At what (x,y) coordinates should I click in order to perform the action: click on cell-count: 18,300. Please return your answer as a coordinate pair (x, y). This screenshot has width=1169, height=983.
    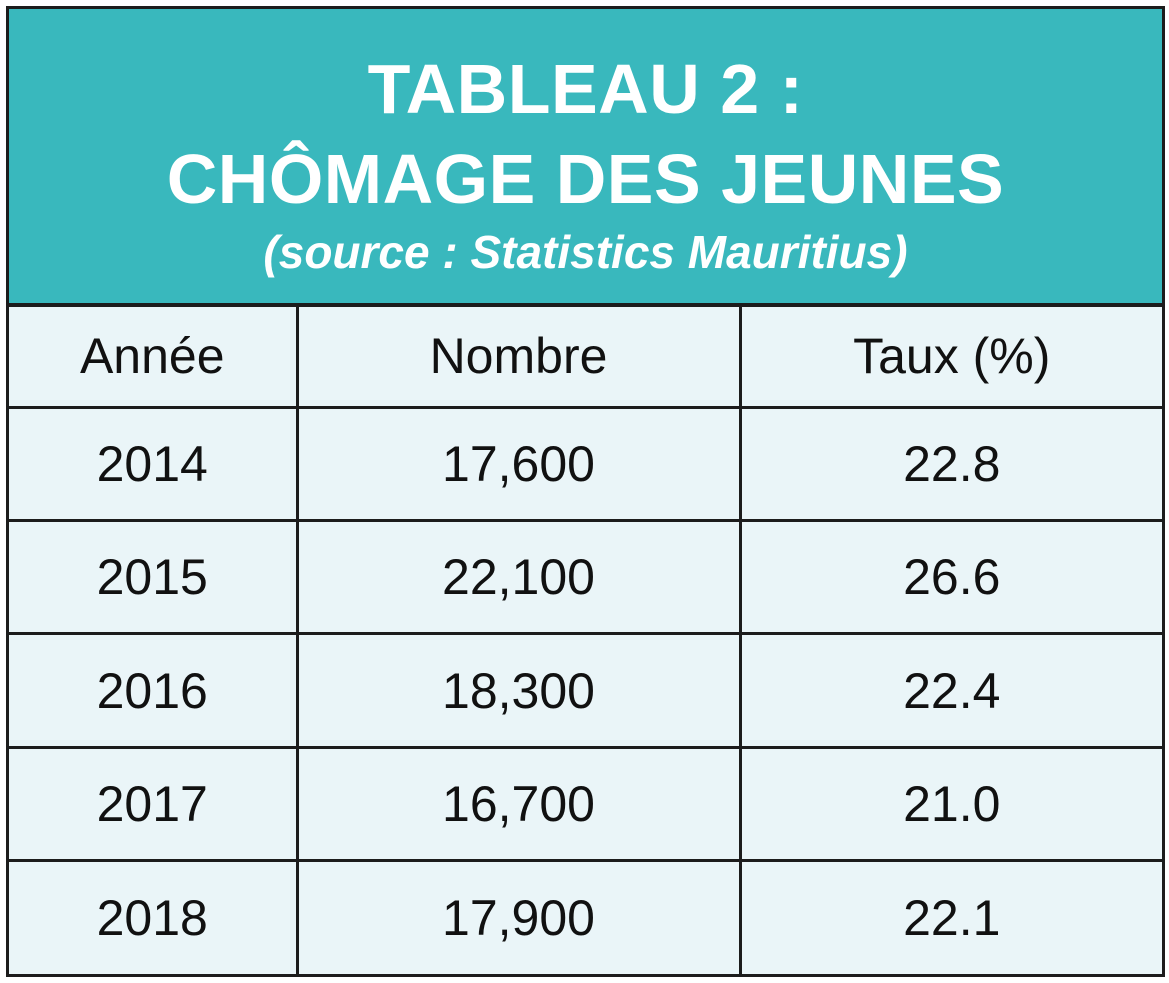
    Looking at the image, I should click on (518, 690).